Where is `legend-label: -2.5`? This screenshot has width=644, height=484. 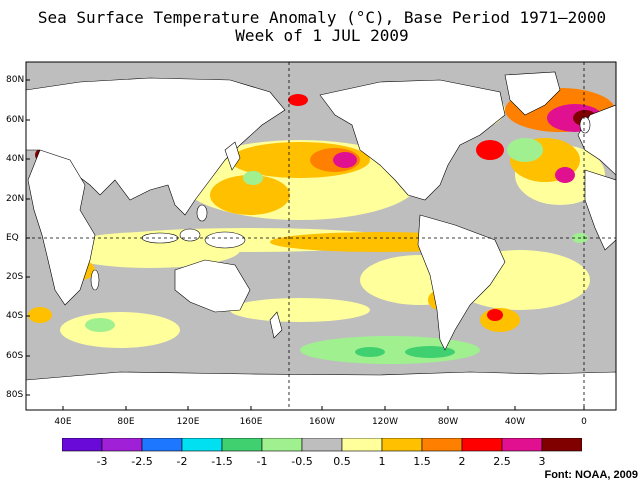 legend-label: -2.5 is located at coordinates (142, 461).